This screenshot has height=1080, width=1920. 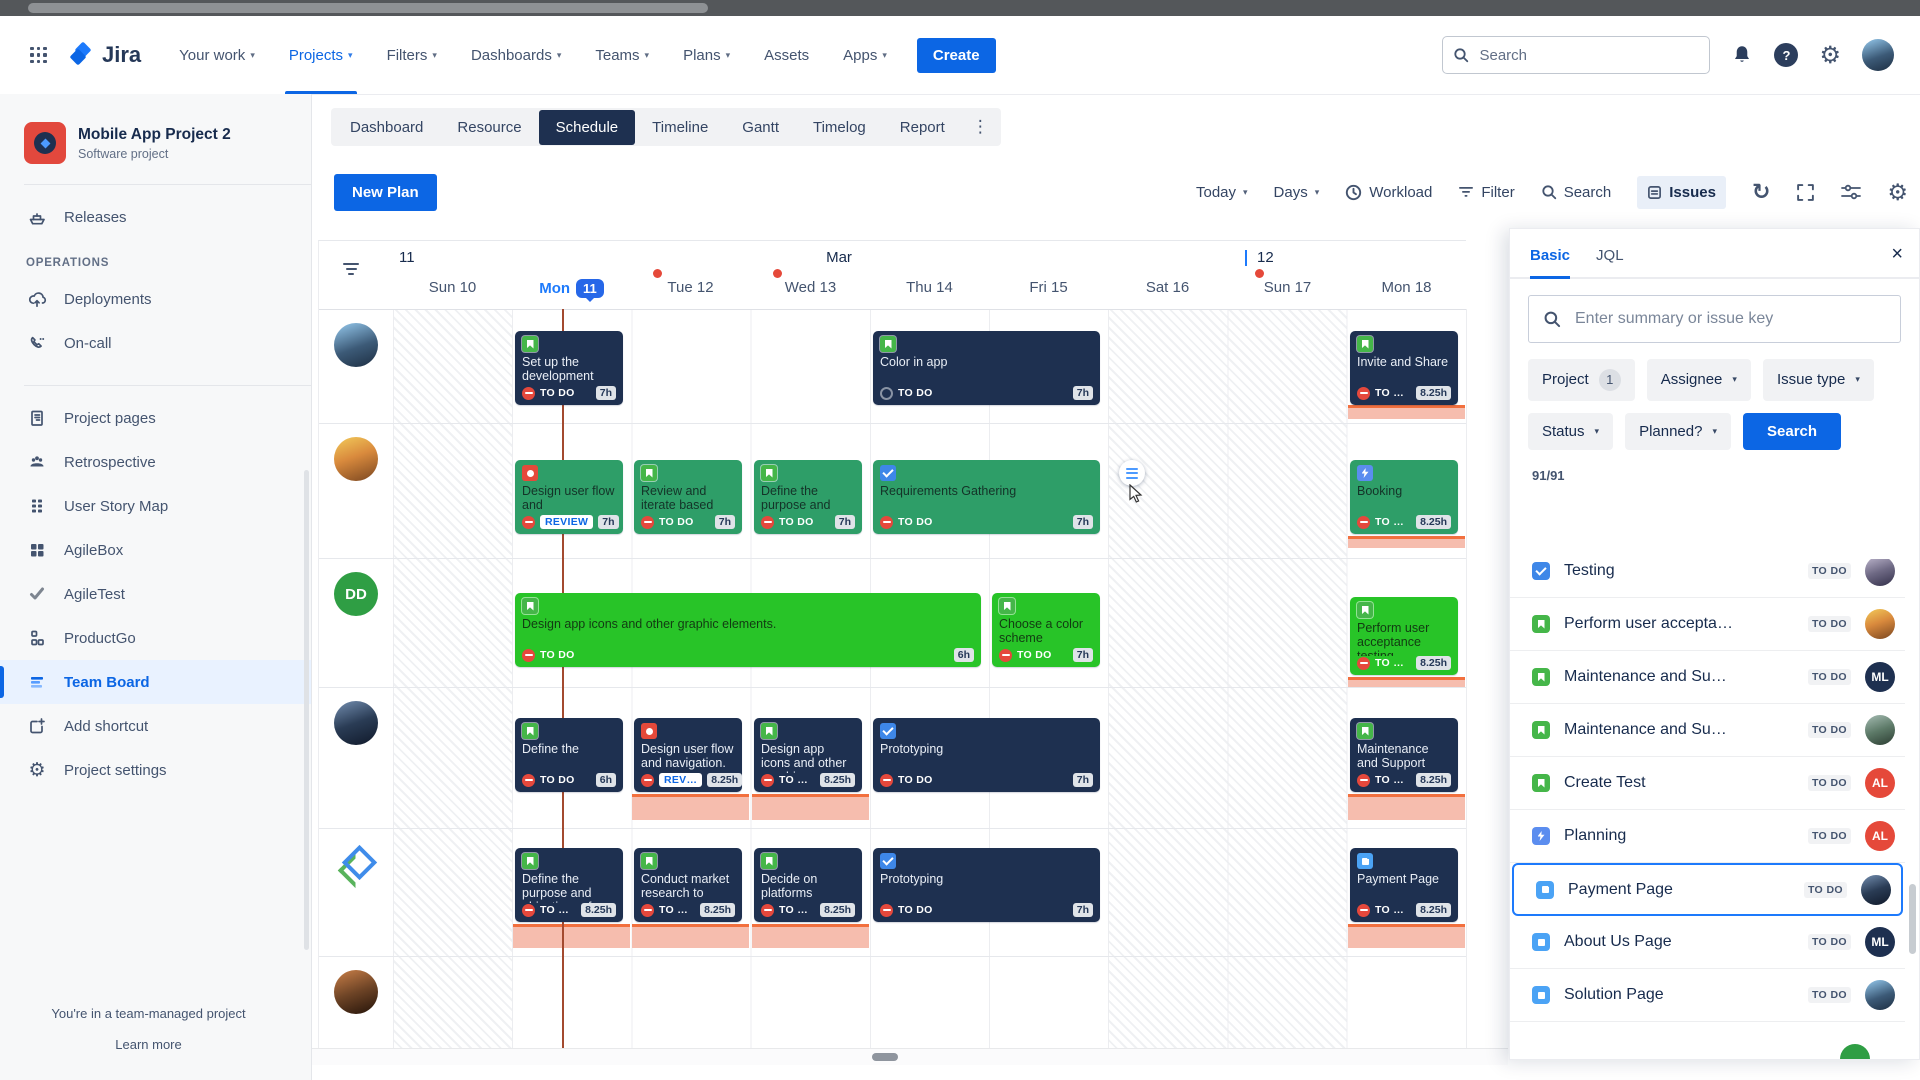 What do you see at coordinates (986, 368) in the screenshot?
I see `task-card: Color in app TO DO 7h` at bounding box center [986, 368].